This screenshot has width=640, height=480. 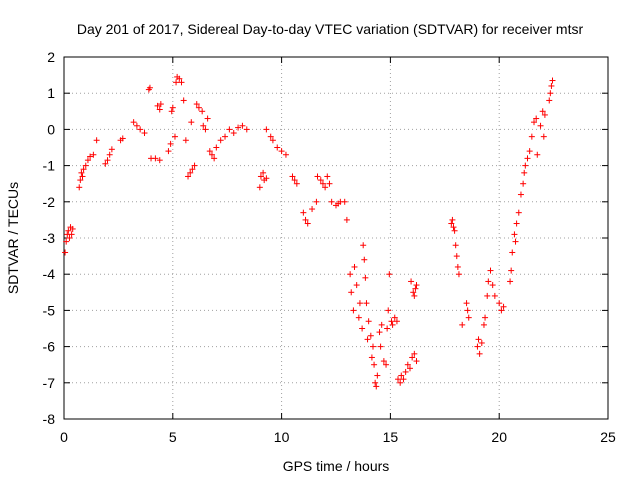 I want to click on y-tick-label: 2, so click(x=51, y=57).